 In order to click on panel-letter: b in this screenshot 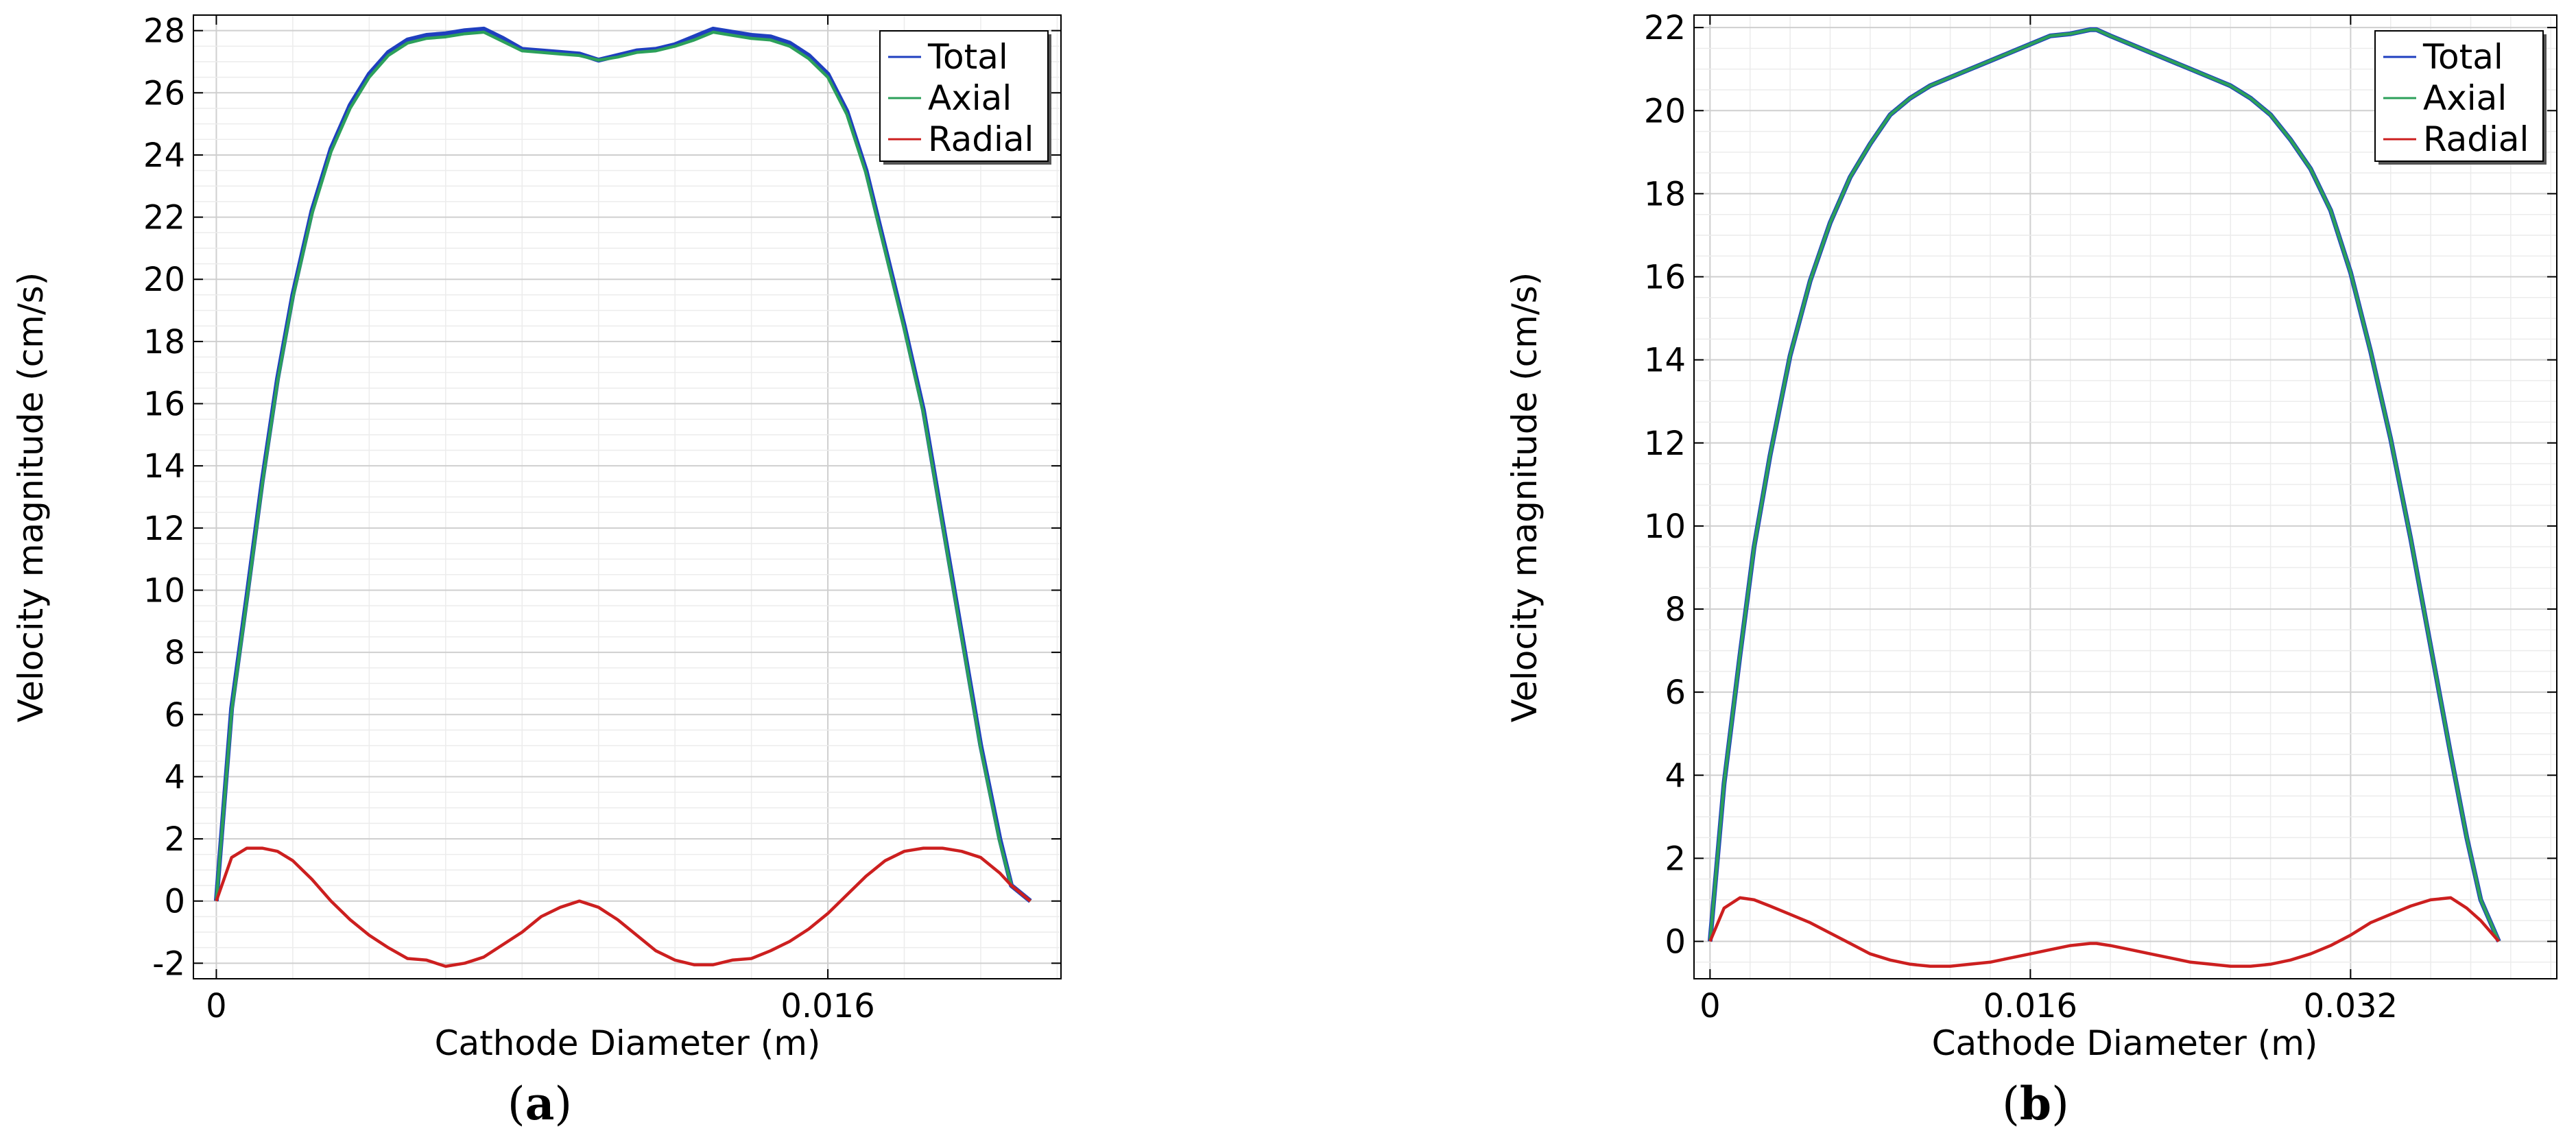, I will do `click(2035, 1103)`.